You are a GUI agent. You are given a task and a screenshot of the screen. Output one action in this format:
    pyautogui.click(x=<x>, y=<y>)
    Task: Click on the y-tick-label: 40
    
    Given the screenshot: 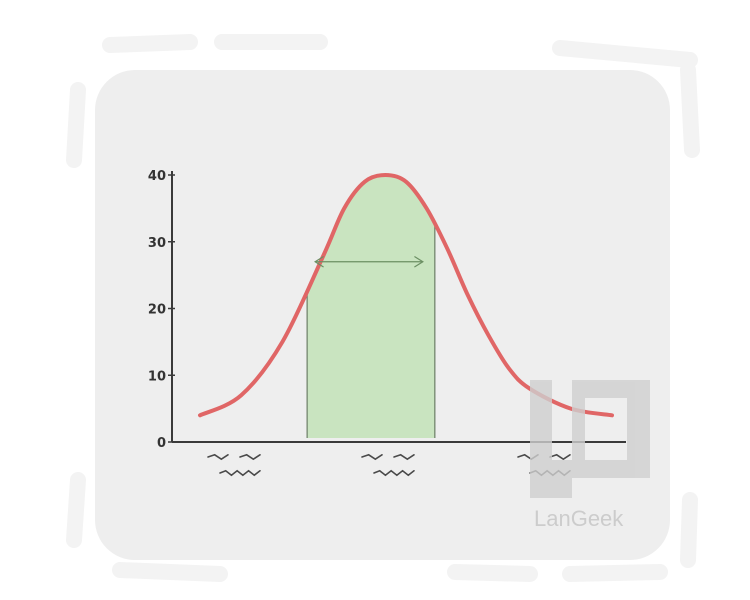 What is the action you would take?
    pyautogui.click(x=157, y=176)
    